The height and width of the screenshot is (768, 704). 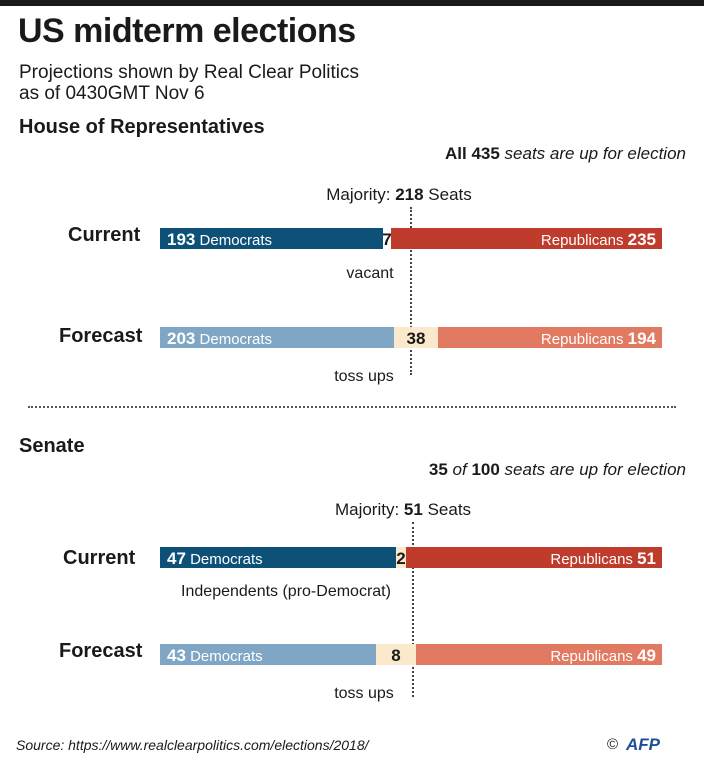 I want to click on senate-majority-prefix: Majority:, so click(x=369, y=509).